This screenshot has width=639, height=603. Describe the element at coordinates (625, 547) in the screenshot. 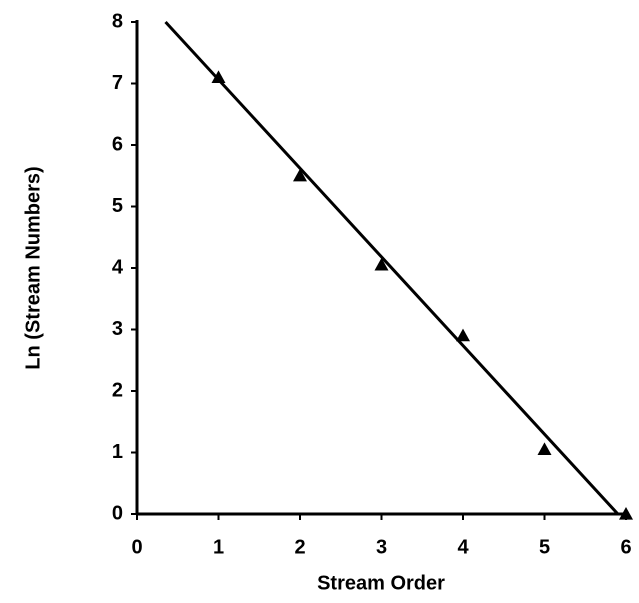

I see `x-tick-label: 6` at that location.